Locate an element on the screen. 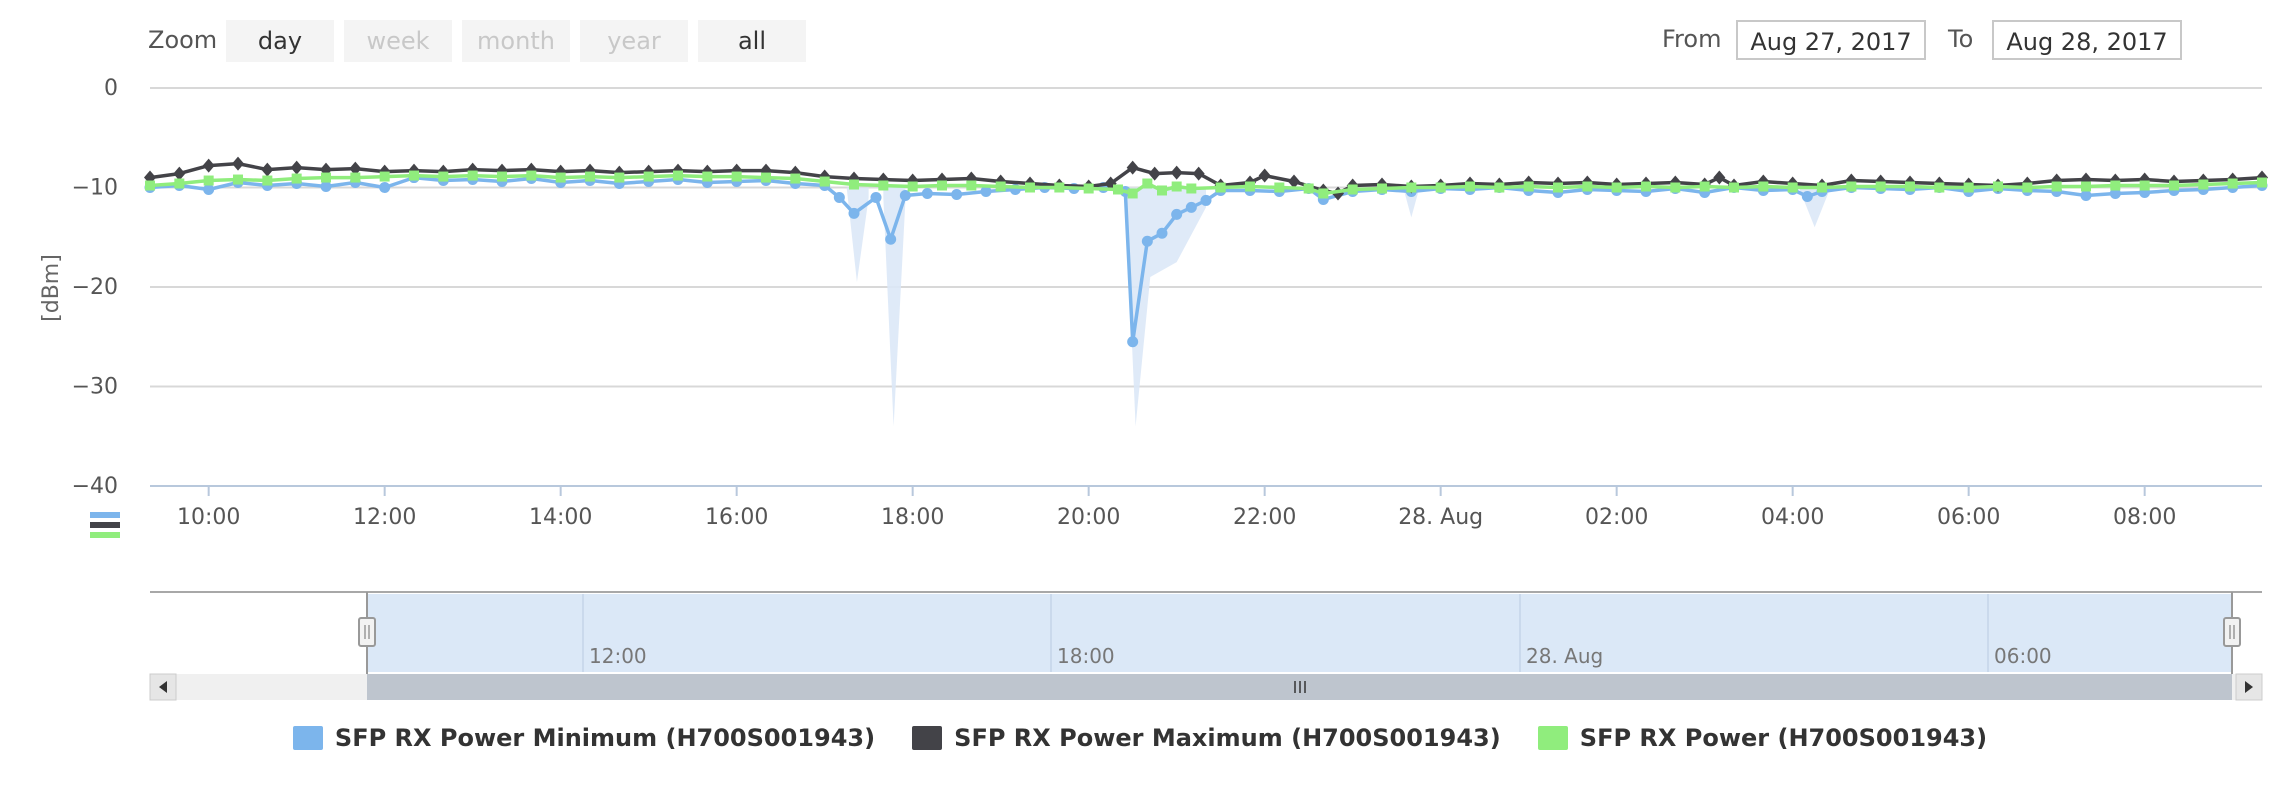 Image resolution: width=2280 pixels, height=800 pixels. zoom-week-button: week is located at coordinates (398, 41).